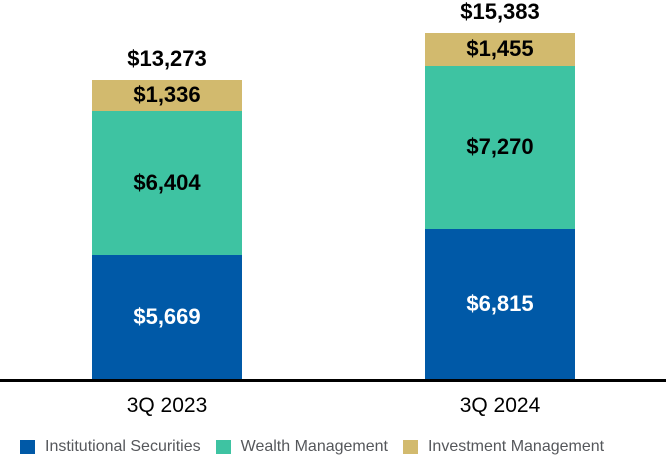 The width and height of the screenshot is (666, 460). I want to click on x-axis-label-3q-2024: 3Q 2024, so click(500, 405).